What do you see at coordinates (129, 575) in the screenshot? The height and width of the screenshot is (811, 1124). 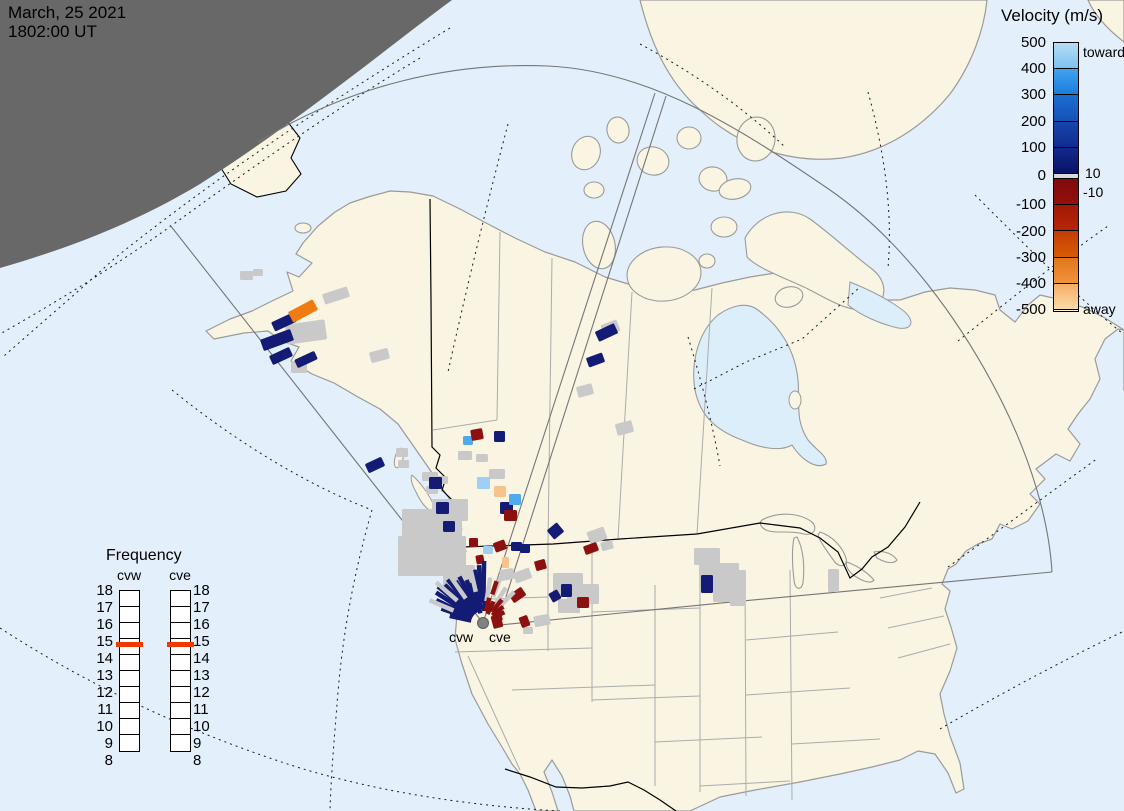 I see `frequency-column-label: cvw` at bounding box center [129, 575].